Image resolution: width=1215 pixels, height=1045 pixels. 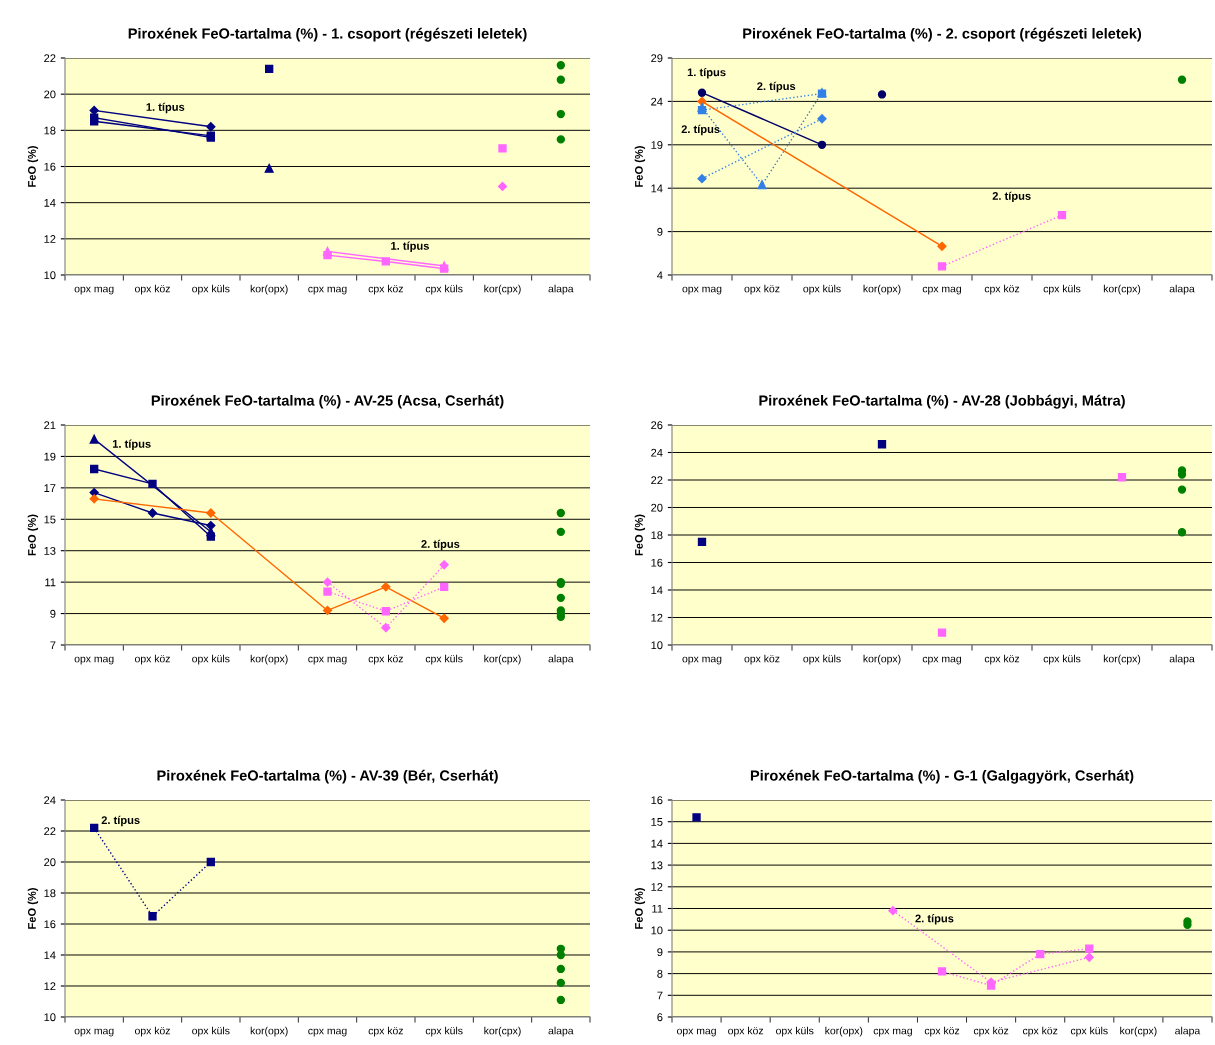 What do you see at coordinates (327, 401) in the screenshot?
I see `chart-title: Piroxének FeO-tartalma (%) - AV-25 (Acsa, Cserhát)` at bounding box center [327, 401].